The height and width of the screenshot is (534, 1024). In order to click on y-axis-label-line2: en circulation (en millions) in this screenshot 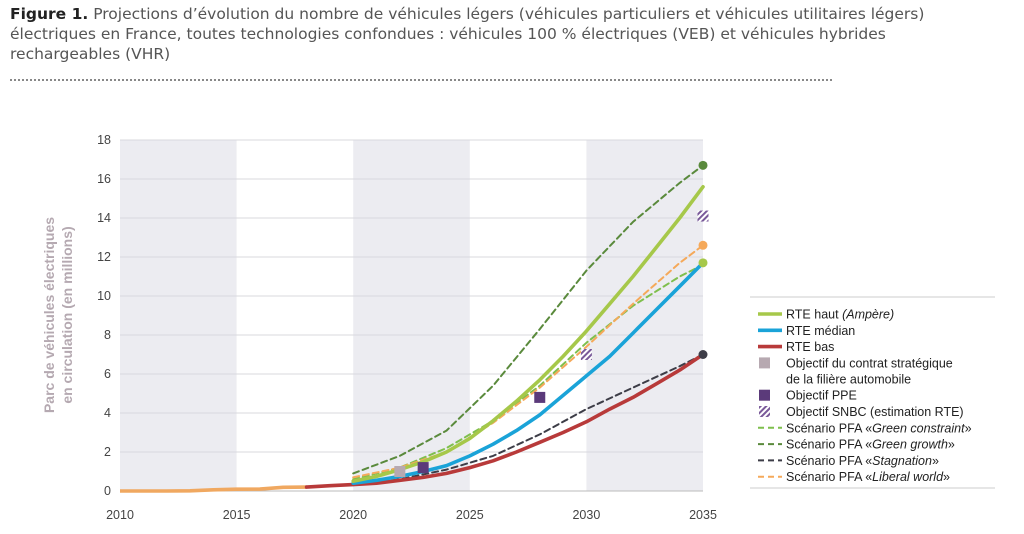, I will do `click(67, 314)`.